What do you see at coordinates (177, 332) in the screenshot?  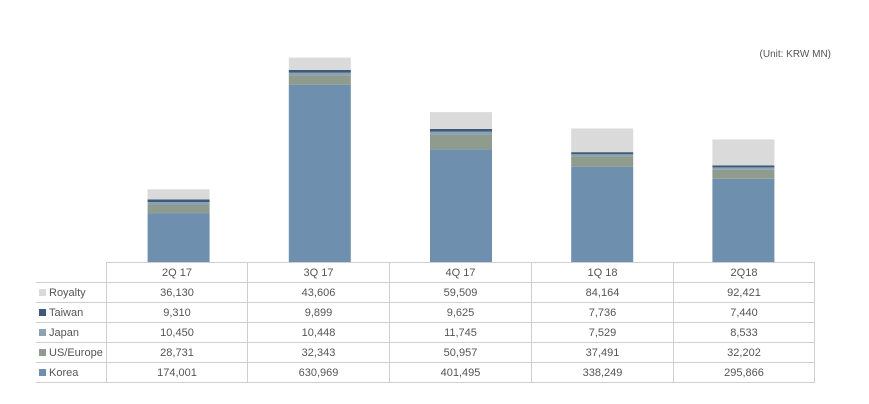 I see `table-cell: 10,450` at bounding box center [177, 332].